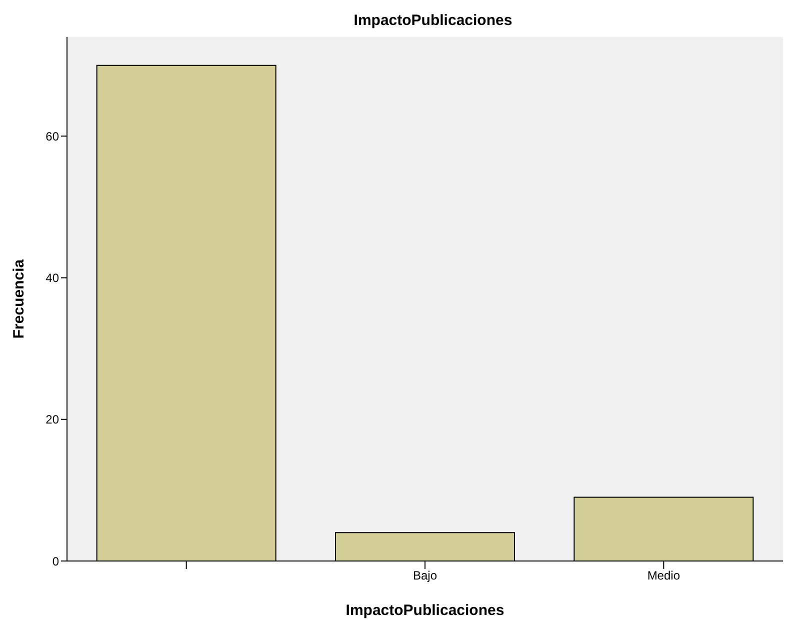  Describe the element at coordinates (425, 610) in the screenshot. I see `x-axis-title: ImpactoPublicaciones` at that location.